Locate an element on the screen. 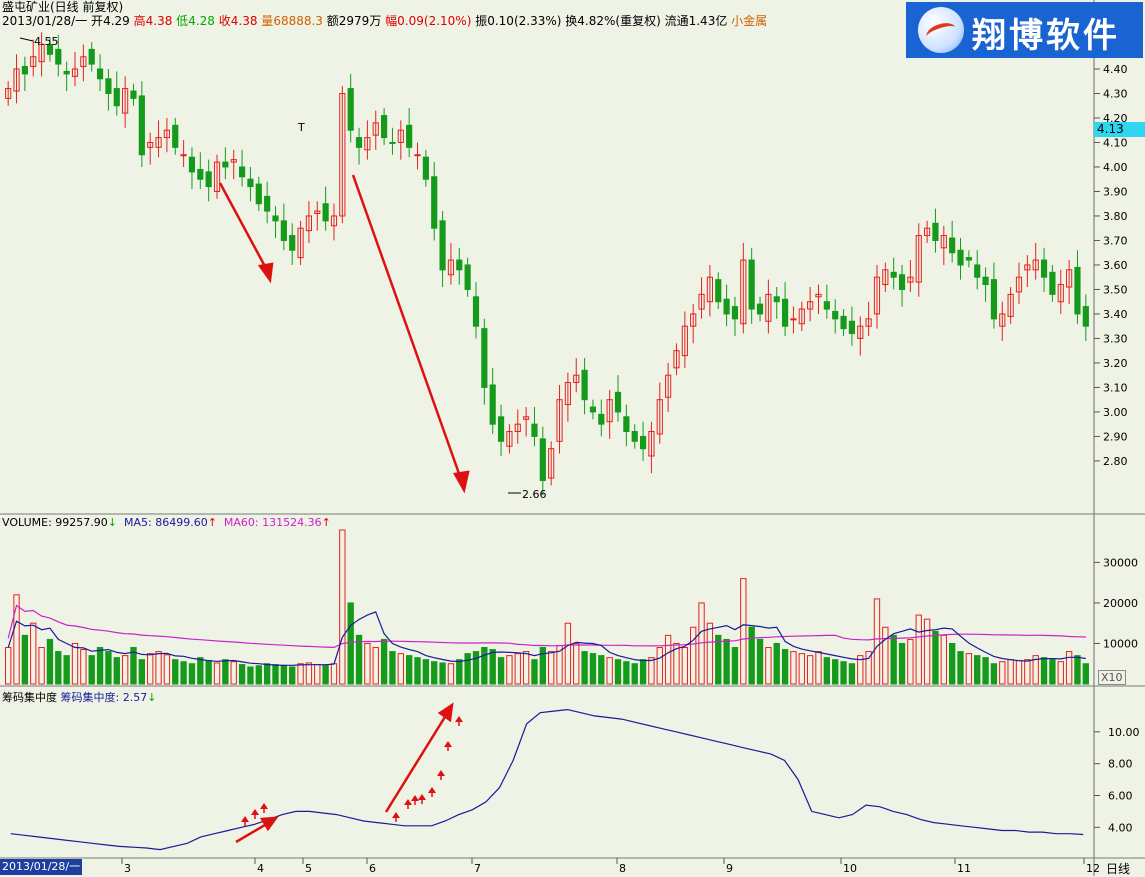  price-tick-label: 2.80 is located at coordinates (1115, 461).